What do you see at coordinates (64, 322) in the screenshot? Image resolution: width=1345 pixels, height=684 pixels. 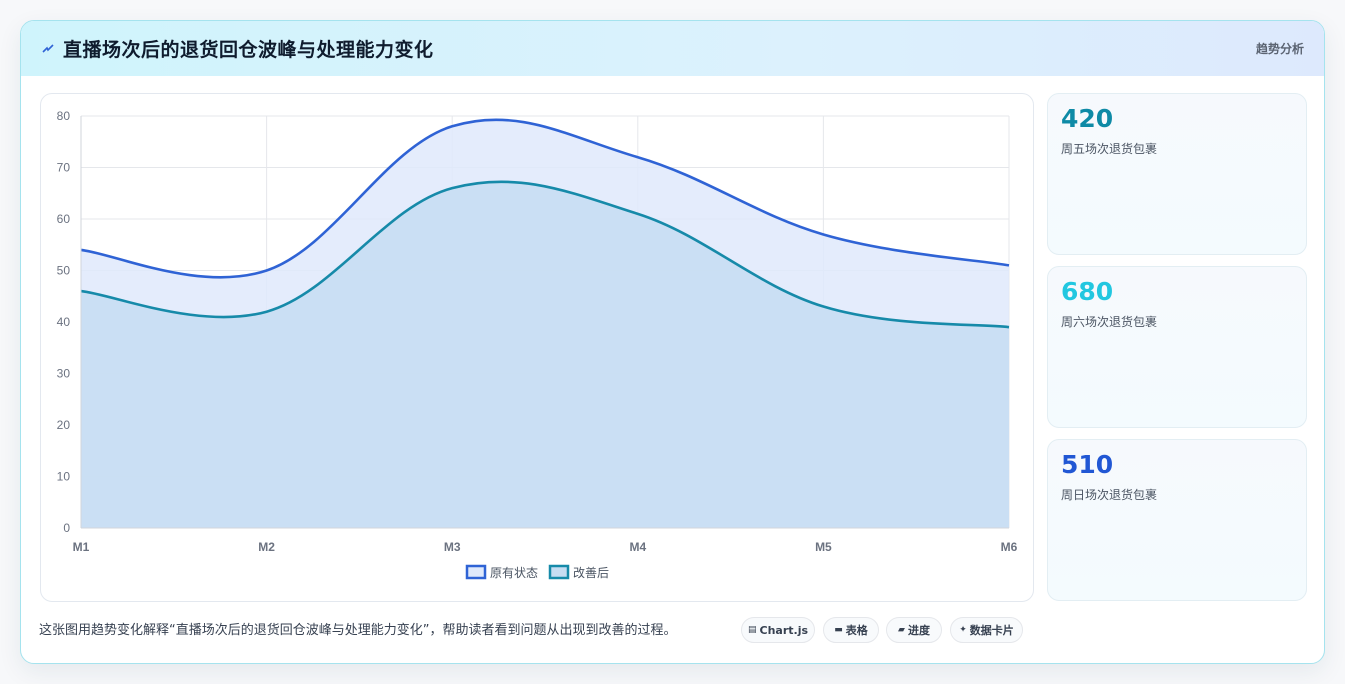 I see `y-tick-label: 40` at bounding box center [64, 322].